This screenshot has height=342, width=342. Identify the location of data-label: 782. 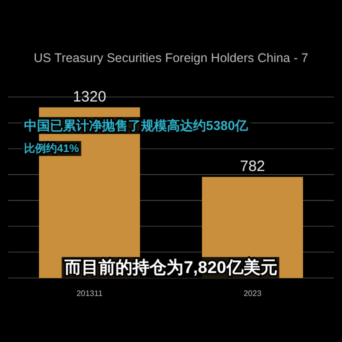
(253, 166).